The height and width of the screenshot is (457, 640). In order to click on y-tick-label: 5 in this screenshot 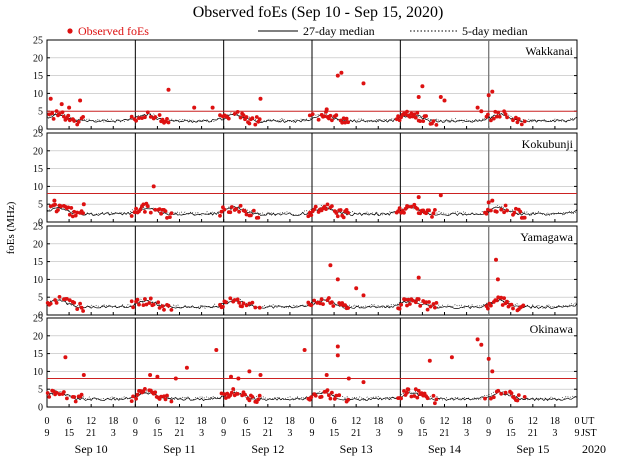, I will do `click(40, 112)`.